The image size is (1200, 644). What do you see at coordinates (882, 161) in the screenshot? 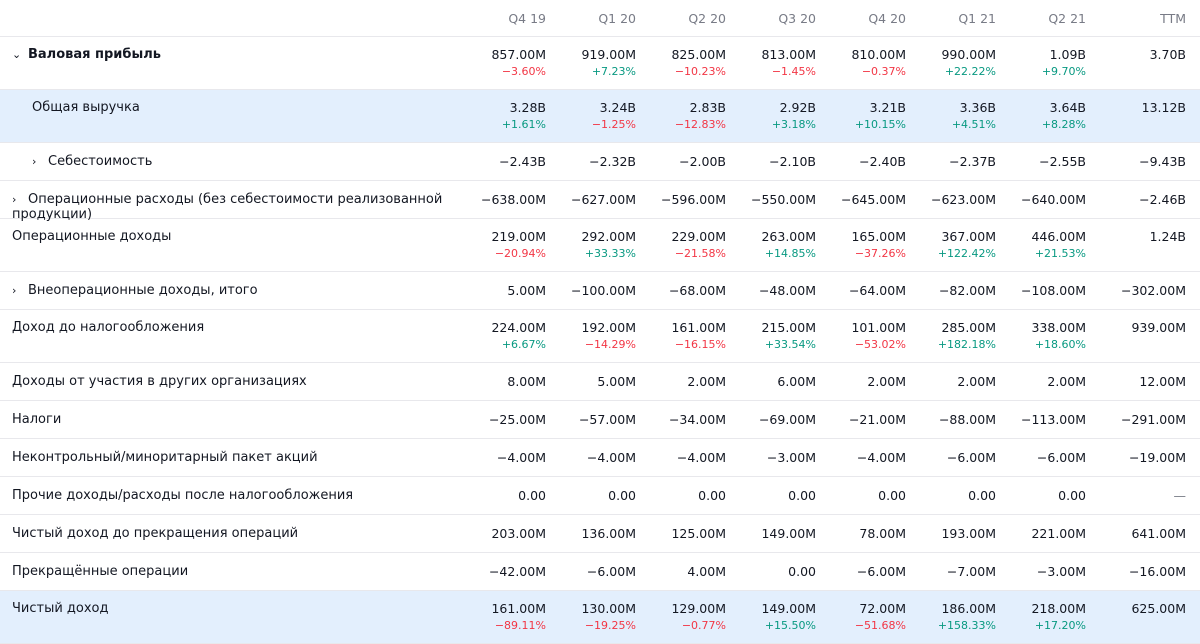
I see `value-cell: −2.40B` at bounding box center [882, 161].